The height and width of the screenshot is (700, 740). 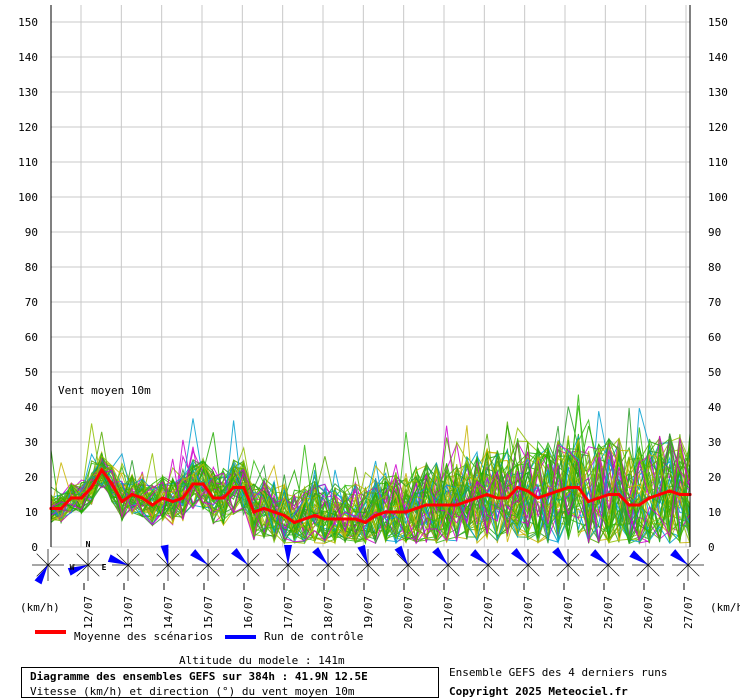 I want to click on legend-mean-label: Moyenne des scénarios, so click(x=144, y=636).